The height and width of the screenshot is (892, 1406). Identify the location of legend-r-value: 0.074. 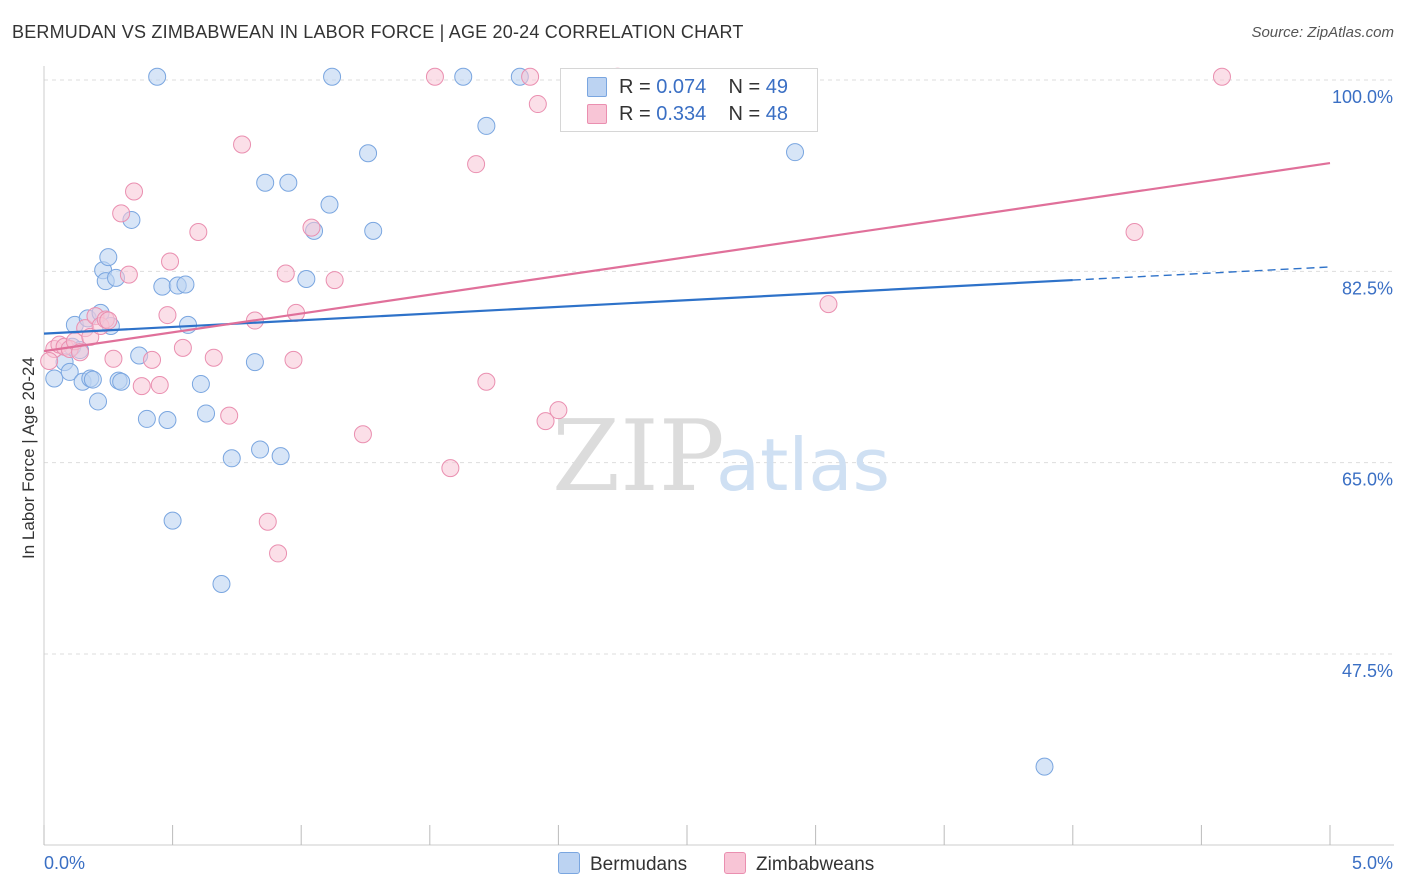
(681, 87).